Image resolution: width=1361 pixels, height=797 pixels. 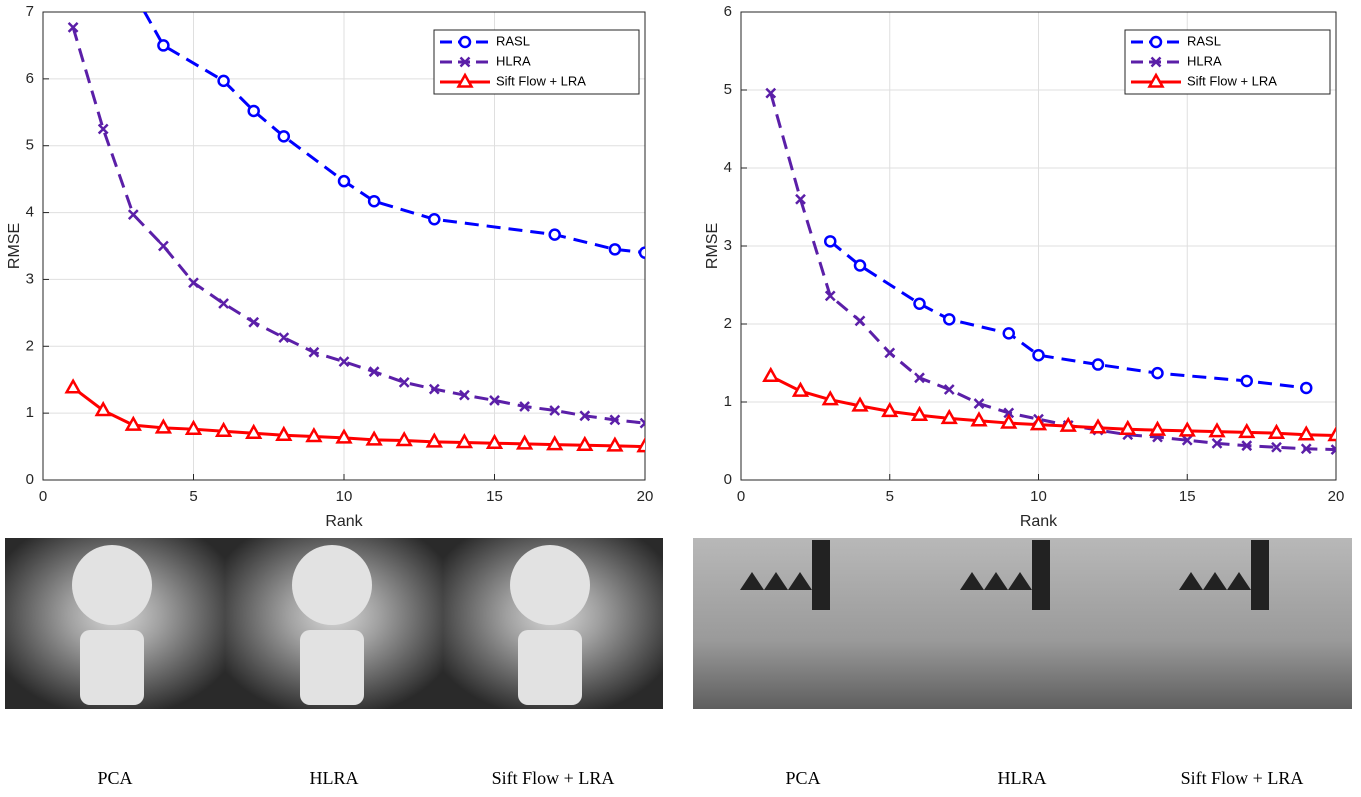 What do you see at coordinates (1068, 315) in the screenshot?
I see `line` at bounding box center [1068, 315].